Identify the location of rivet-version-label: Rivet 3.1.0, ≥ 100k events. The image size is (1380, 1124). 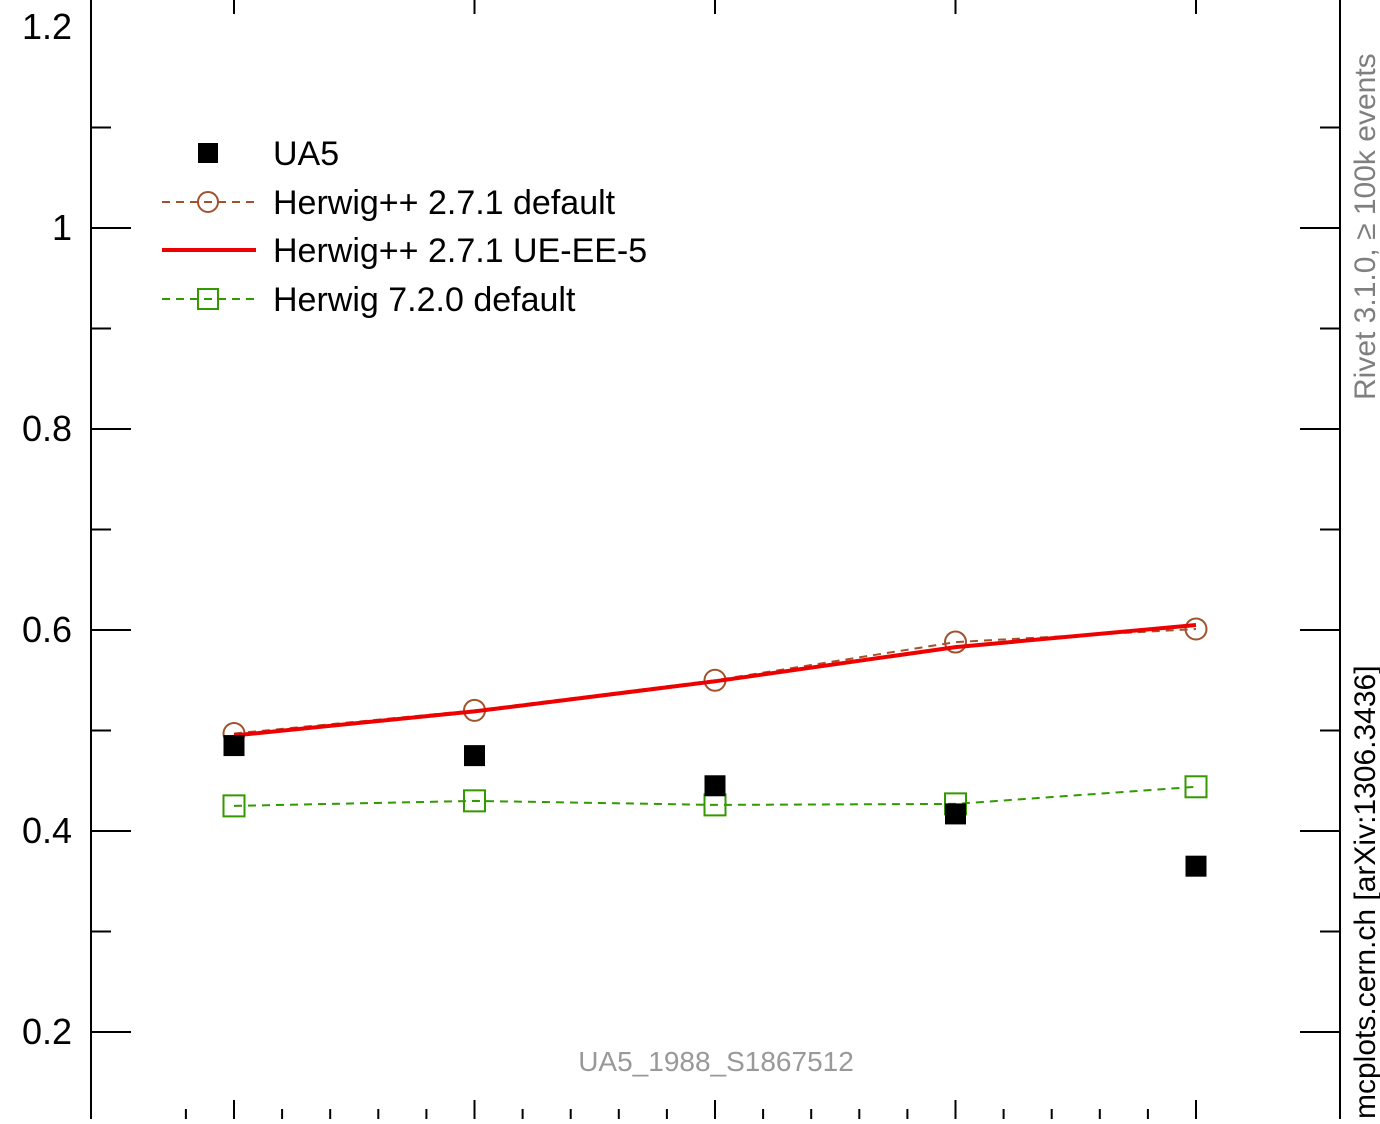
(1364, 226).